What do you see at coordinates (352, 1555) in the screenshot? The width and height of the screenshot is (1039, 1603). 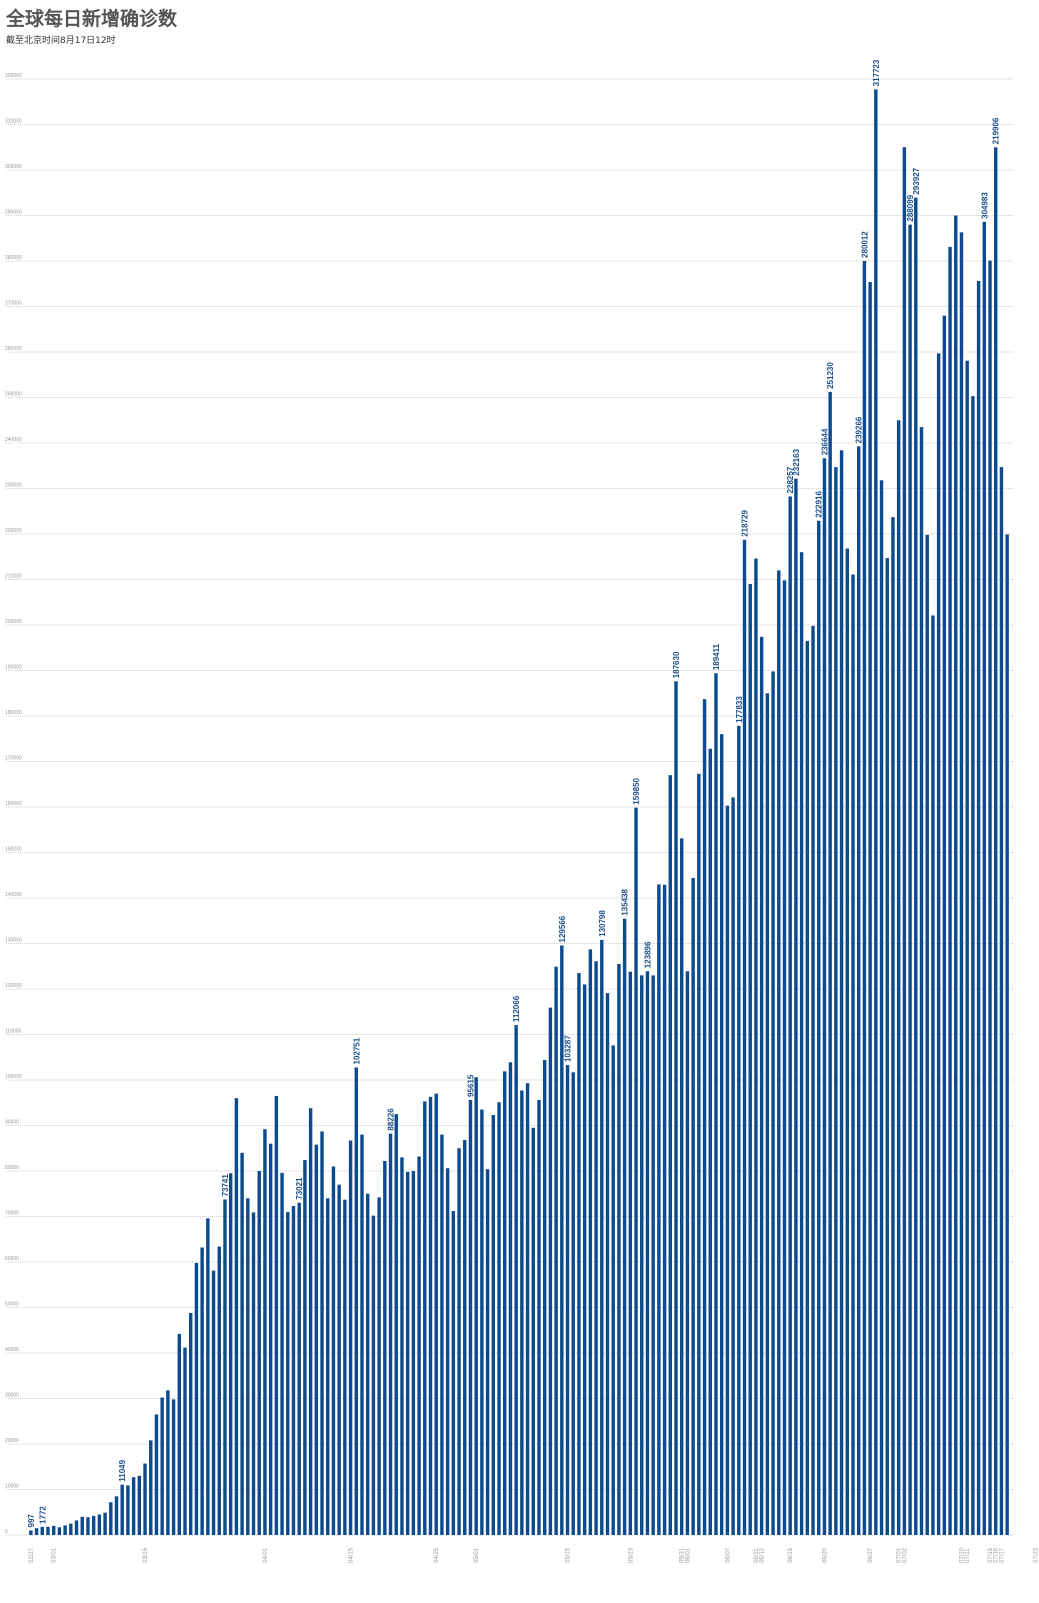 I see `x-tick-label: 04/15` at bounding box center [352, 1555].